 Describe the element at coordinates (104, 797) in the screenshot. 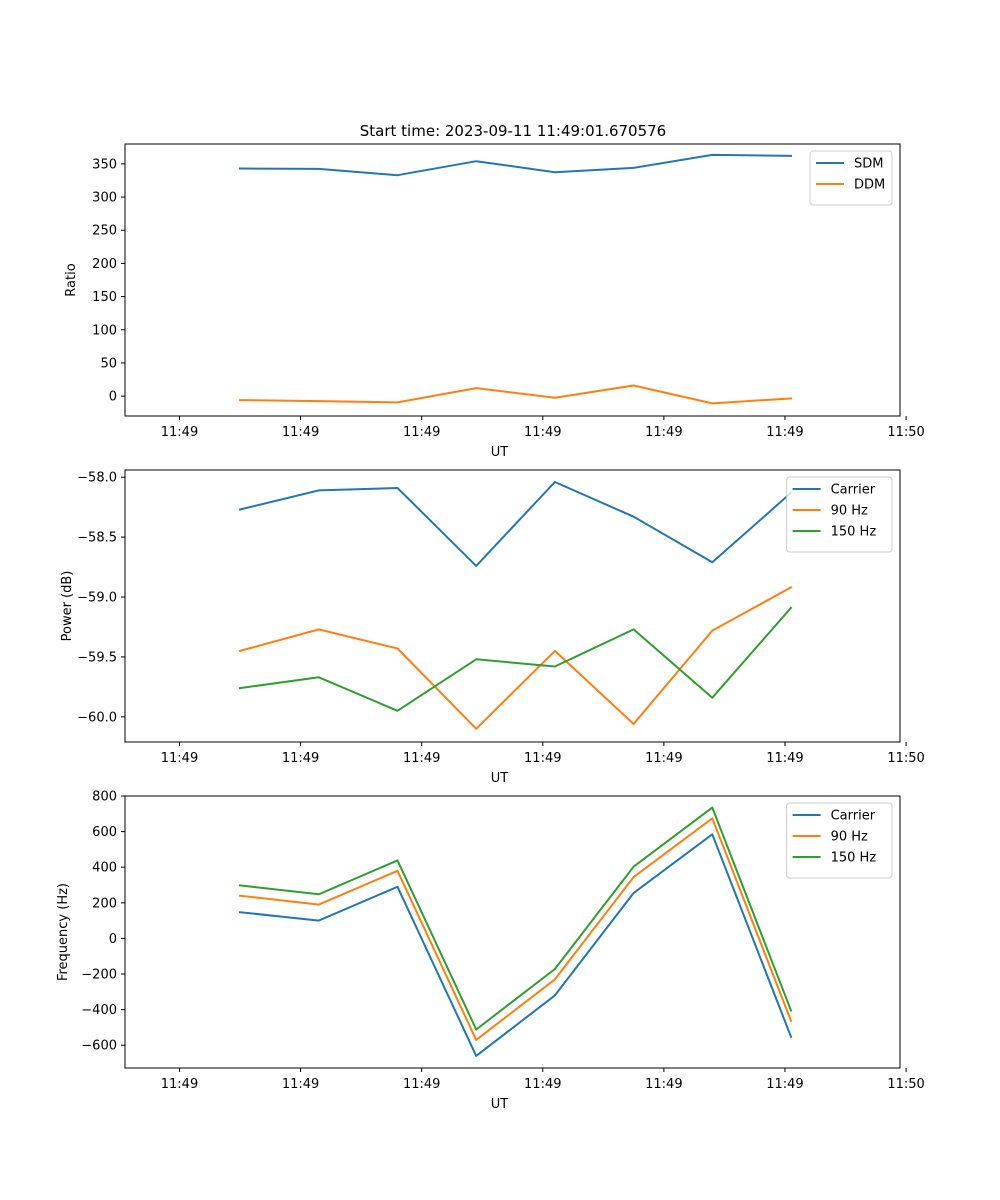

I see `y-tick-label: 800` at that location.